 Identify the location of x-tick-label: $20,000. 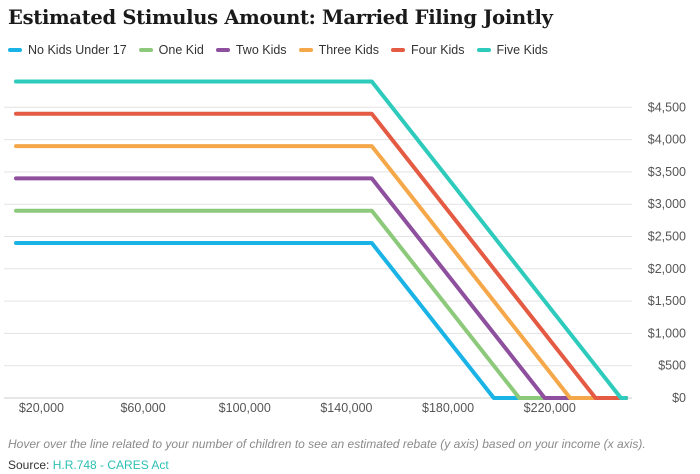
(41, 408).